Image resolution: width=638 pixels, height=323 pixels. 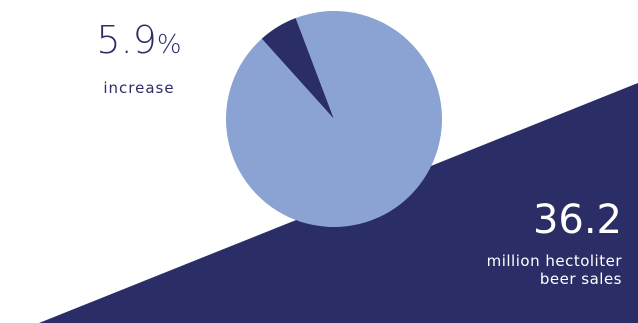 What do you see at coordinates (554, 261) in the screenshot?
I see `sales-label-line-1: million hectoliter` at bounding box center [554, 261].